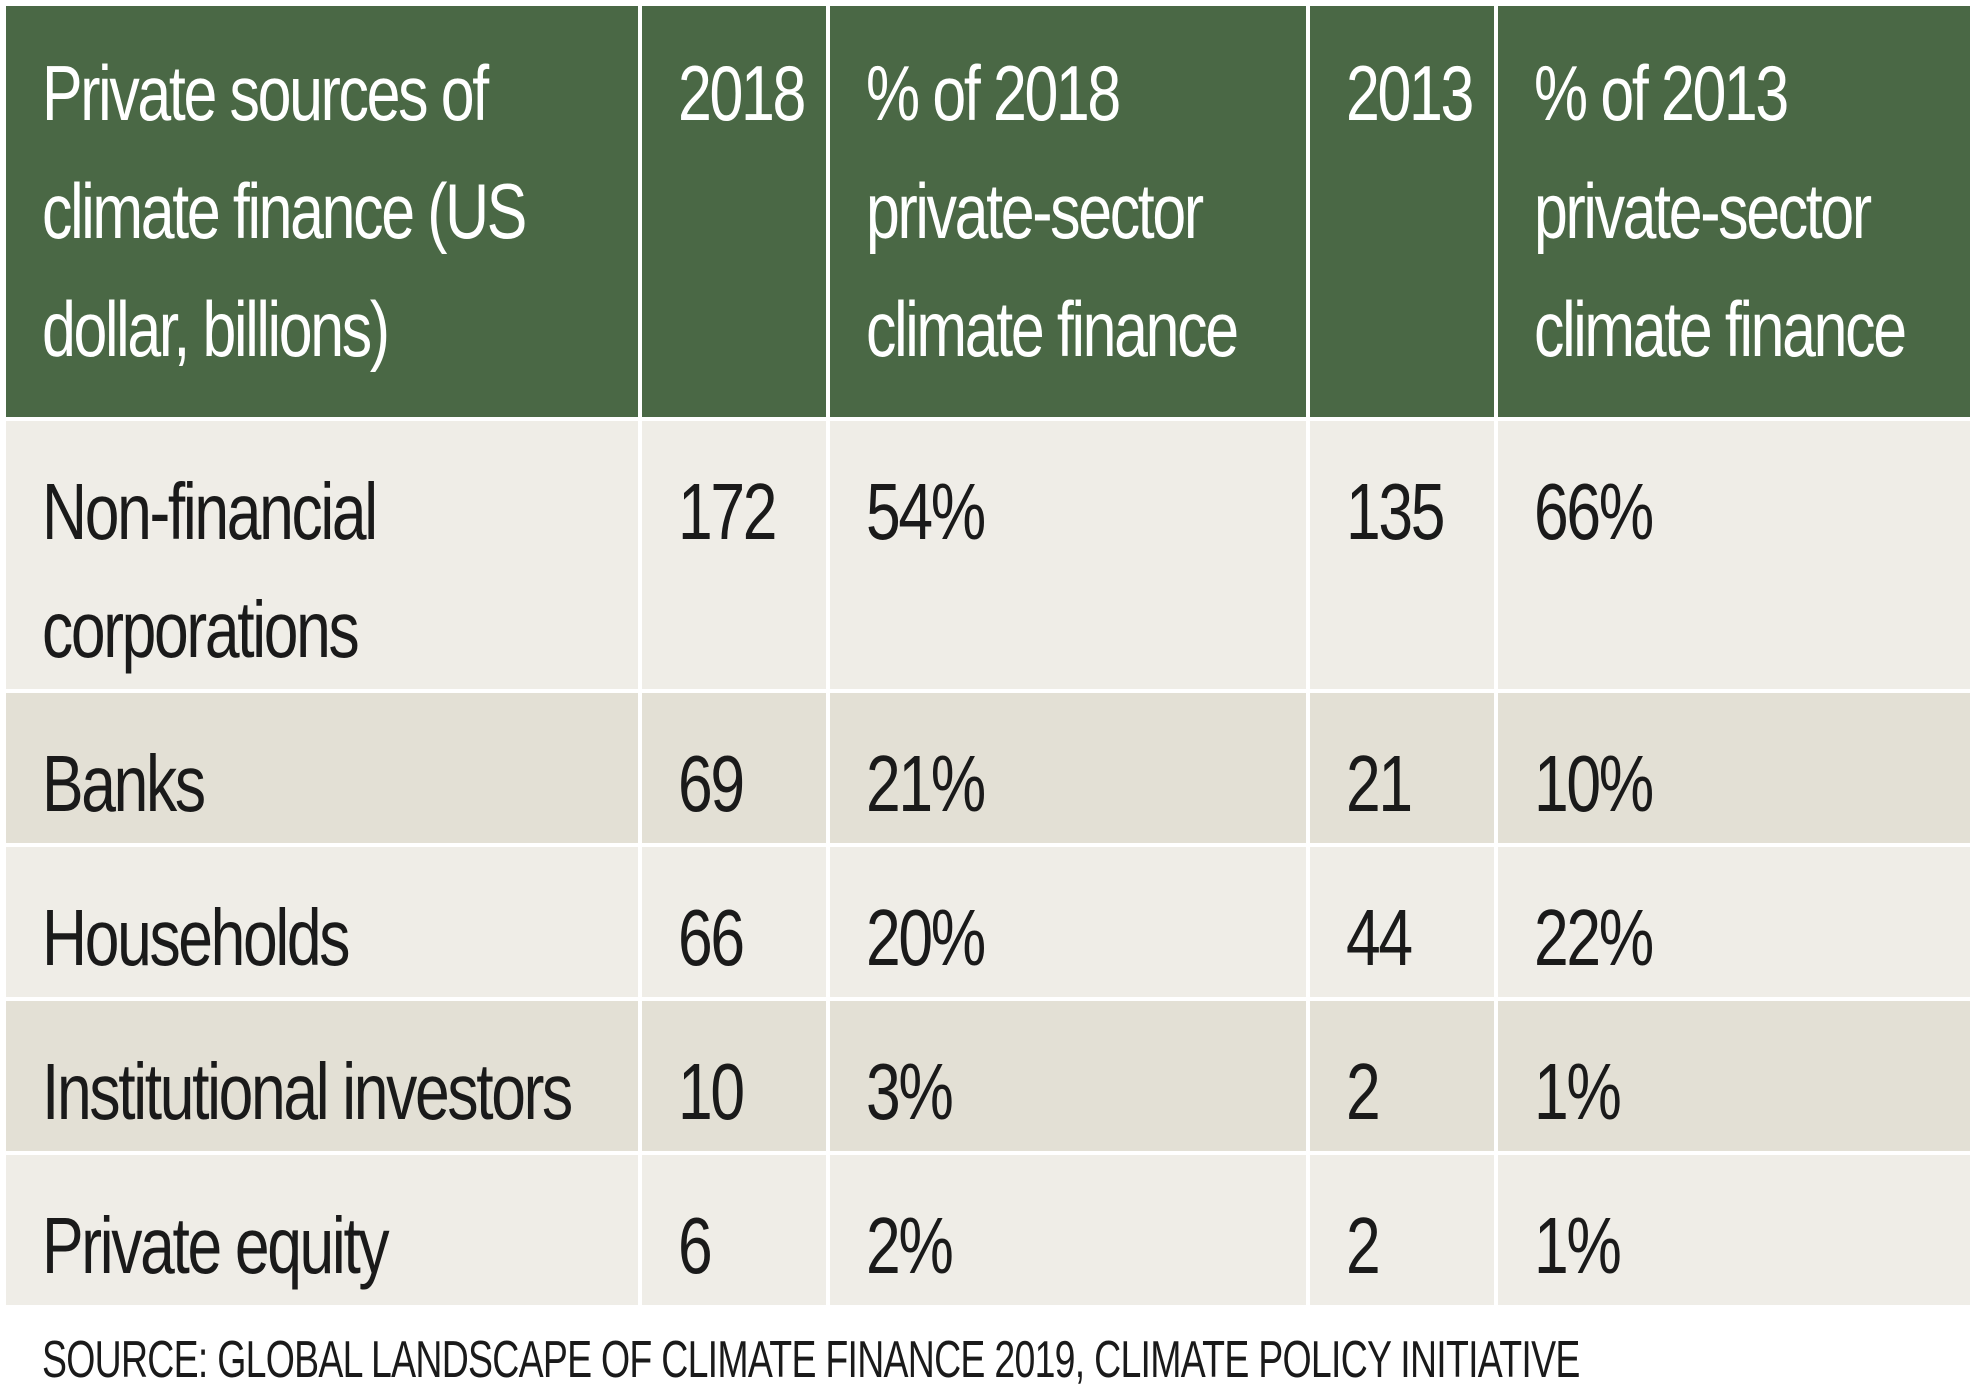  What do you see at coordinates (736, 1232) in the screenshot?
I see `table-cell: 6` at bounding box center [736, 1232].